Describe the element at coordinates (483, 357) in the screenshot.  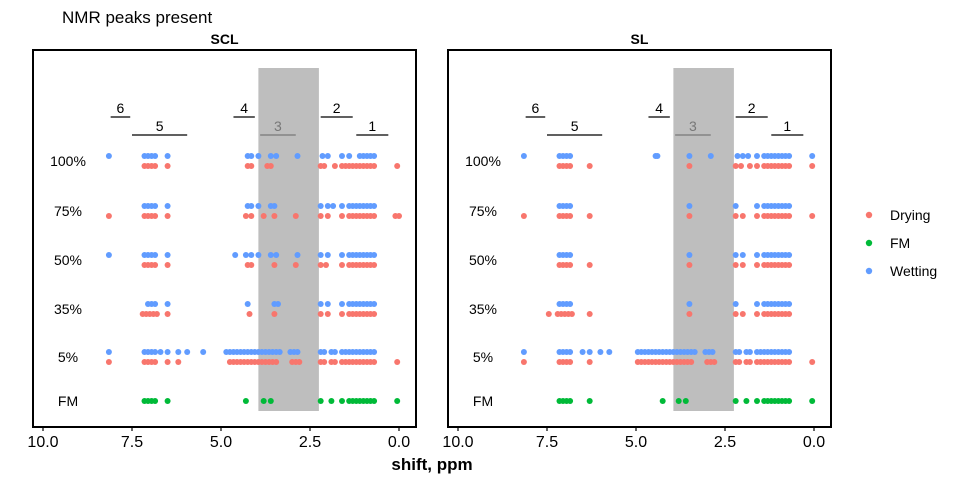
I see `y-tick-label: 5%` at that location.